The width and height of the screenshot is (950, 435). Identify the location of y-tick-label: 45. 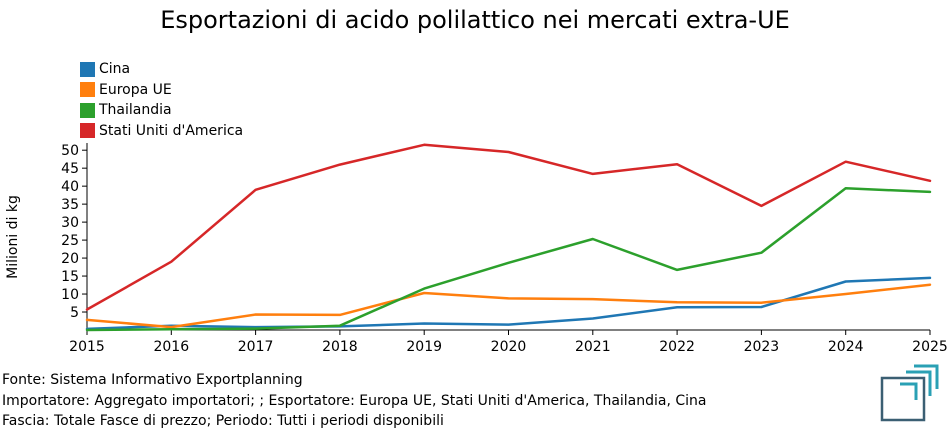
(70, 169).